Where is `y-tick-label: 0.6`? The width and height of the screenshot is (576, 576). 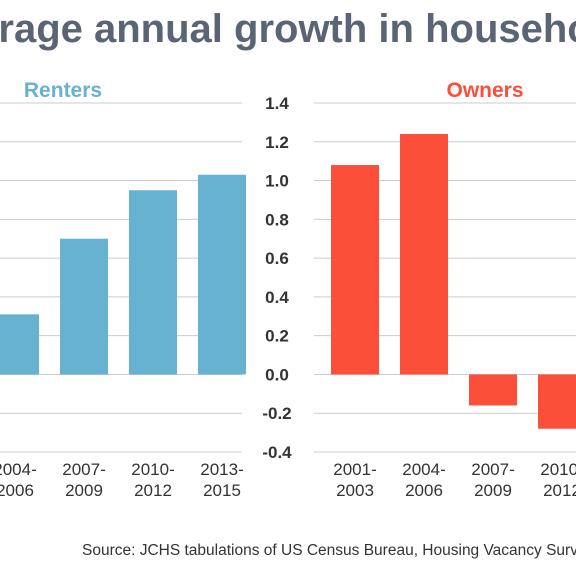 y-tick-label: 0.6 is located at coordinates (277, 258).